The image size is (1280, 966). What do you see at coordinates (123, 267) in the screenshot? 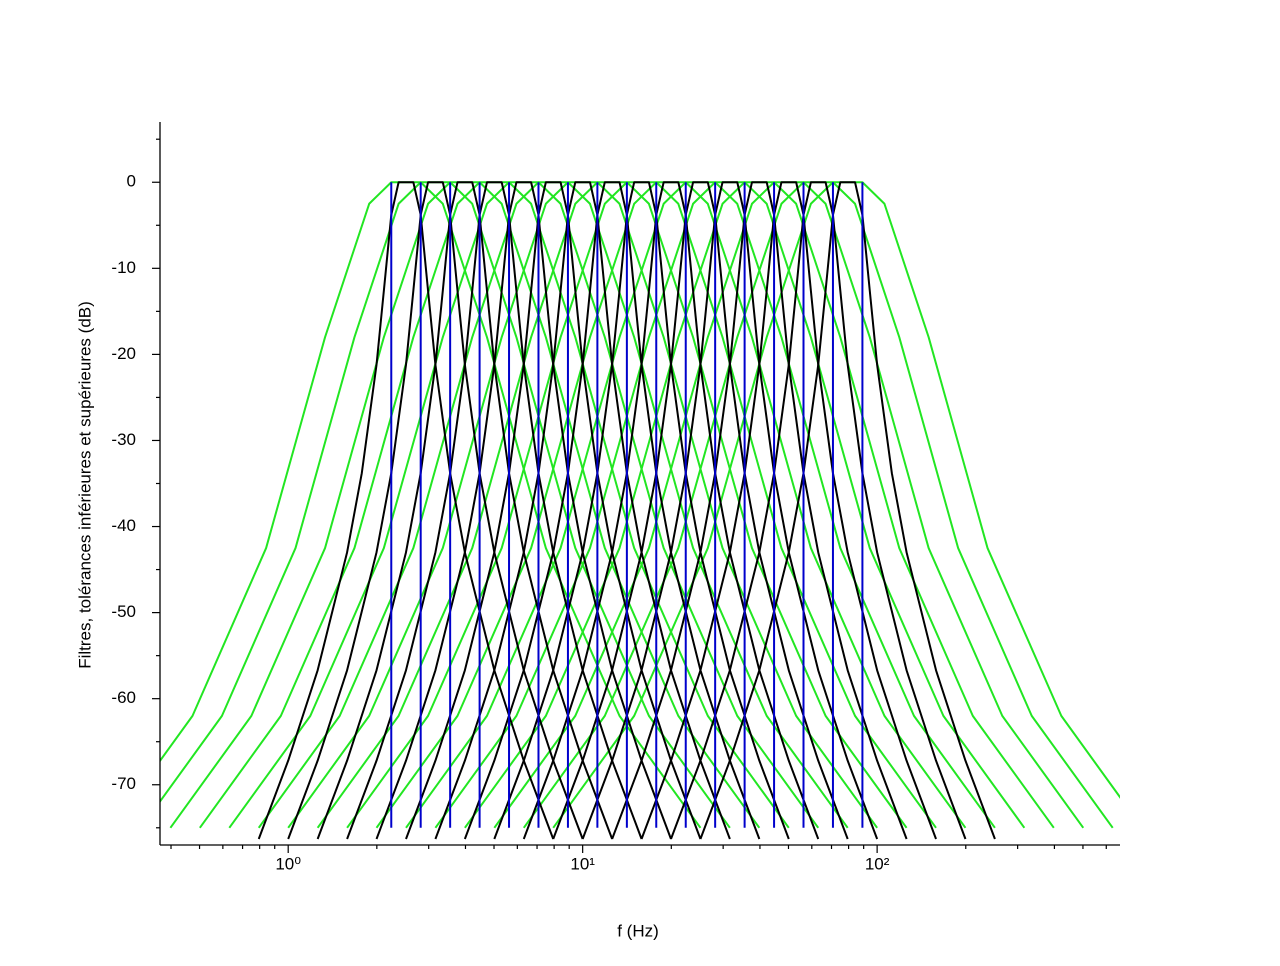
I see `y-tick-label: -10` at bounding box center [123, 267].